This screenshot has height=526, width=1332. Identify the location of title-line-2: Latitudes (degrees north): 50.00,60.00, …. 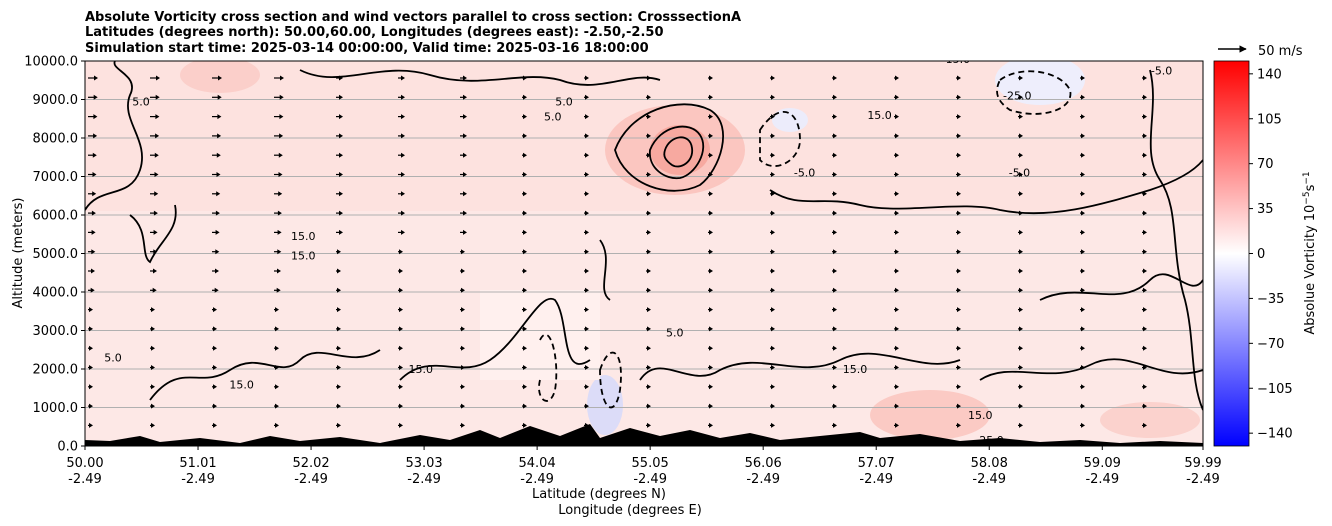
(374, 32).